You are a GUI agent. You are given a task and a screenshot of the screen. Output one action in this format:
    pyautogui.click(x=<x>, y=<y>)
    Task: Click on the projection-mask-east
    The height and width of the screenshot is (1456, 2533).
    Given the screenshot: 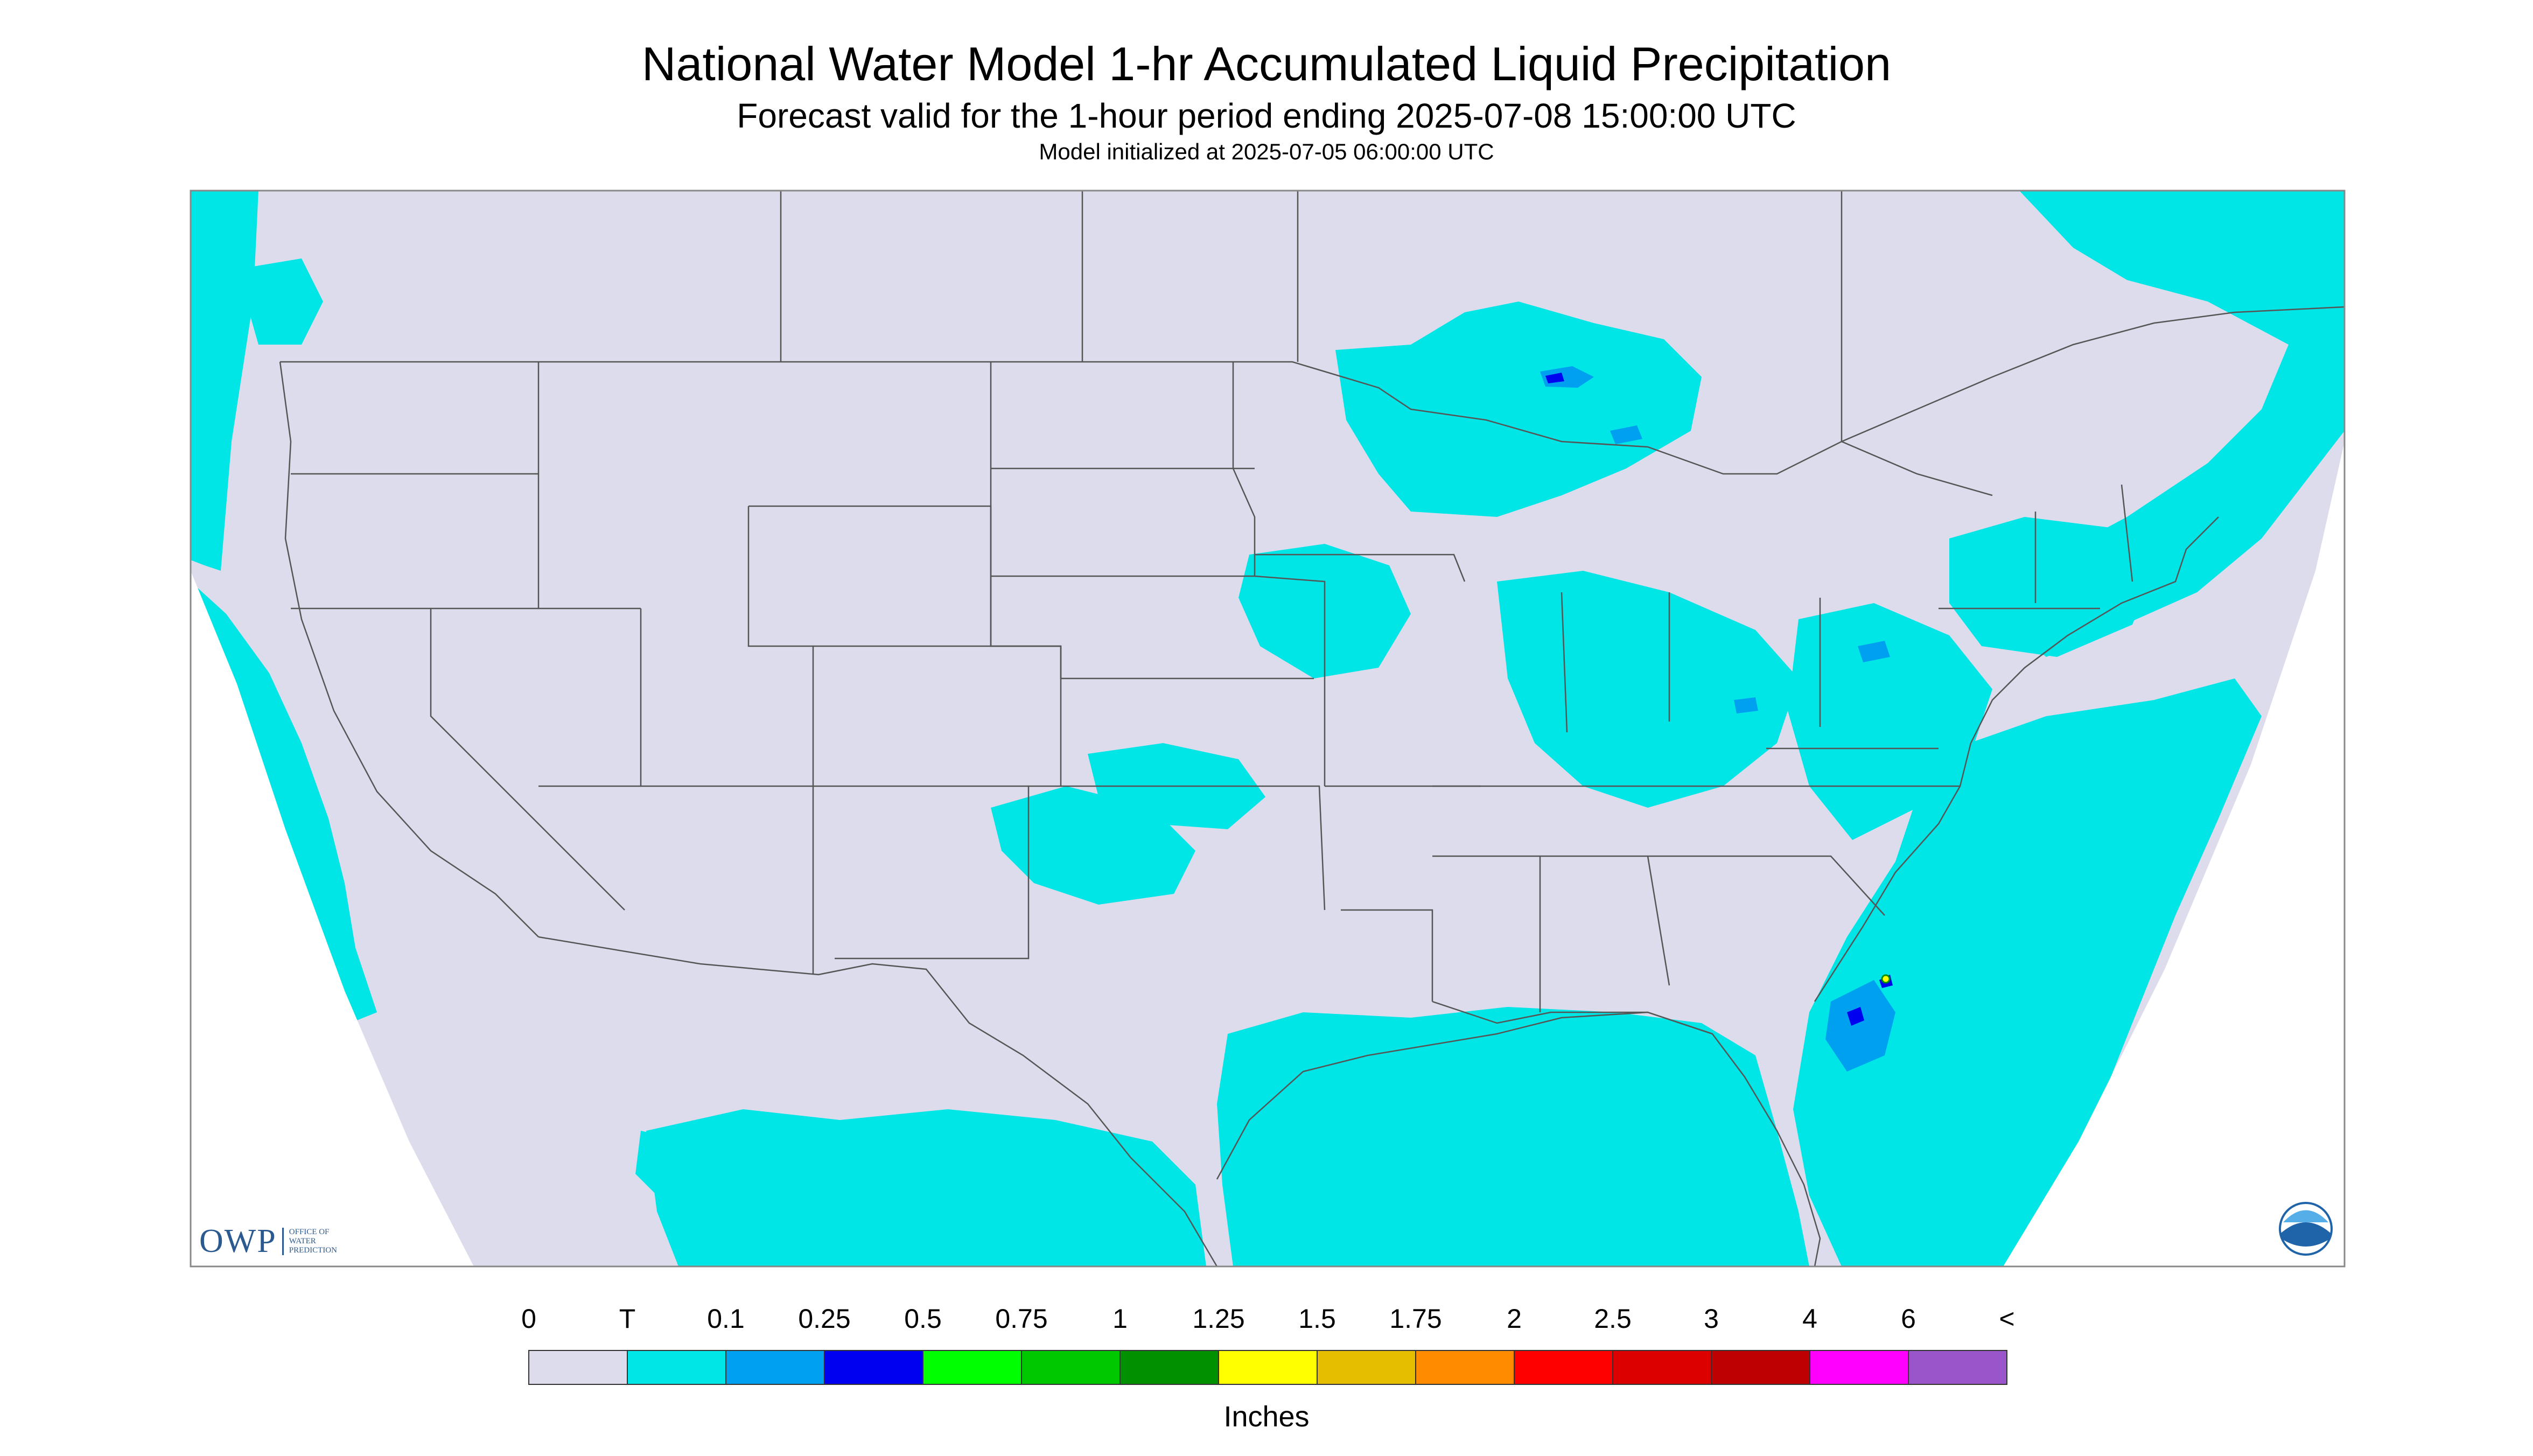 What is the action you would take?
    pyautogui.click(x=2174, y=854)
    